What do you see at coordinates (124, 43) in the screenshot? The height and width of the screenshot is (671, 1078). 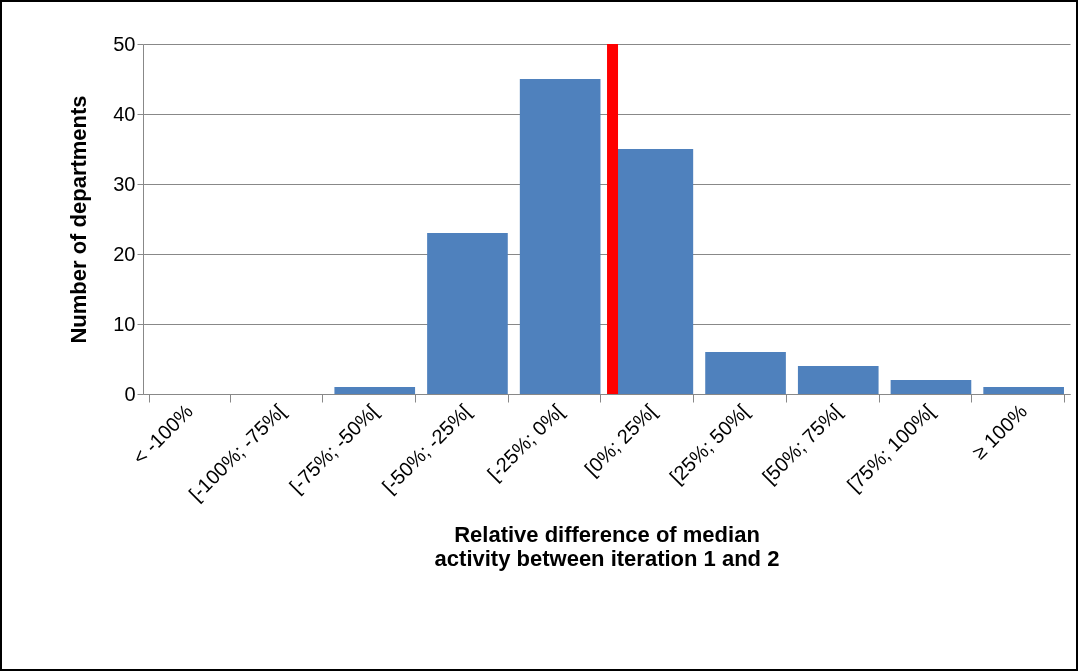 I see `y-tick-label: 50` at bounding box center [124, 43].